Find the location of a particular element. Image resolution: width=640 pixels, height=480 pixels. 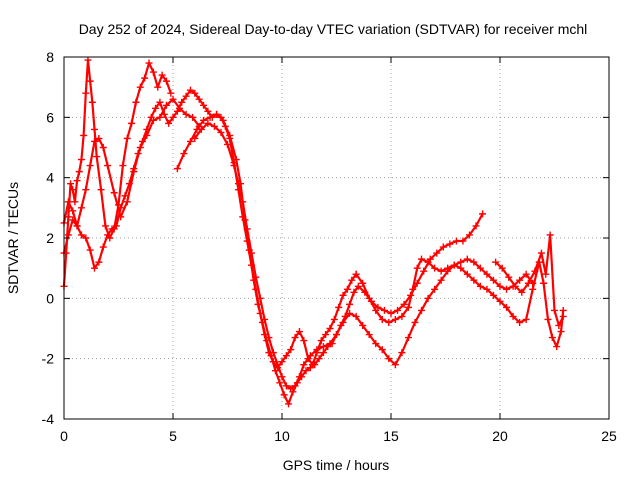

series-track-g is located at coordinates (529, 280).